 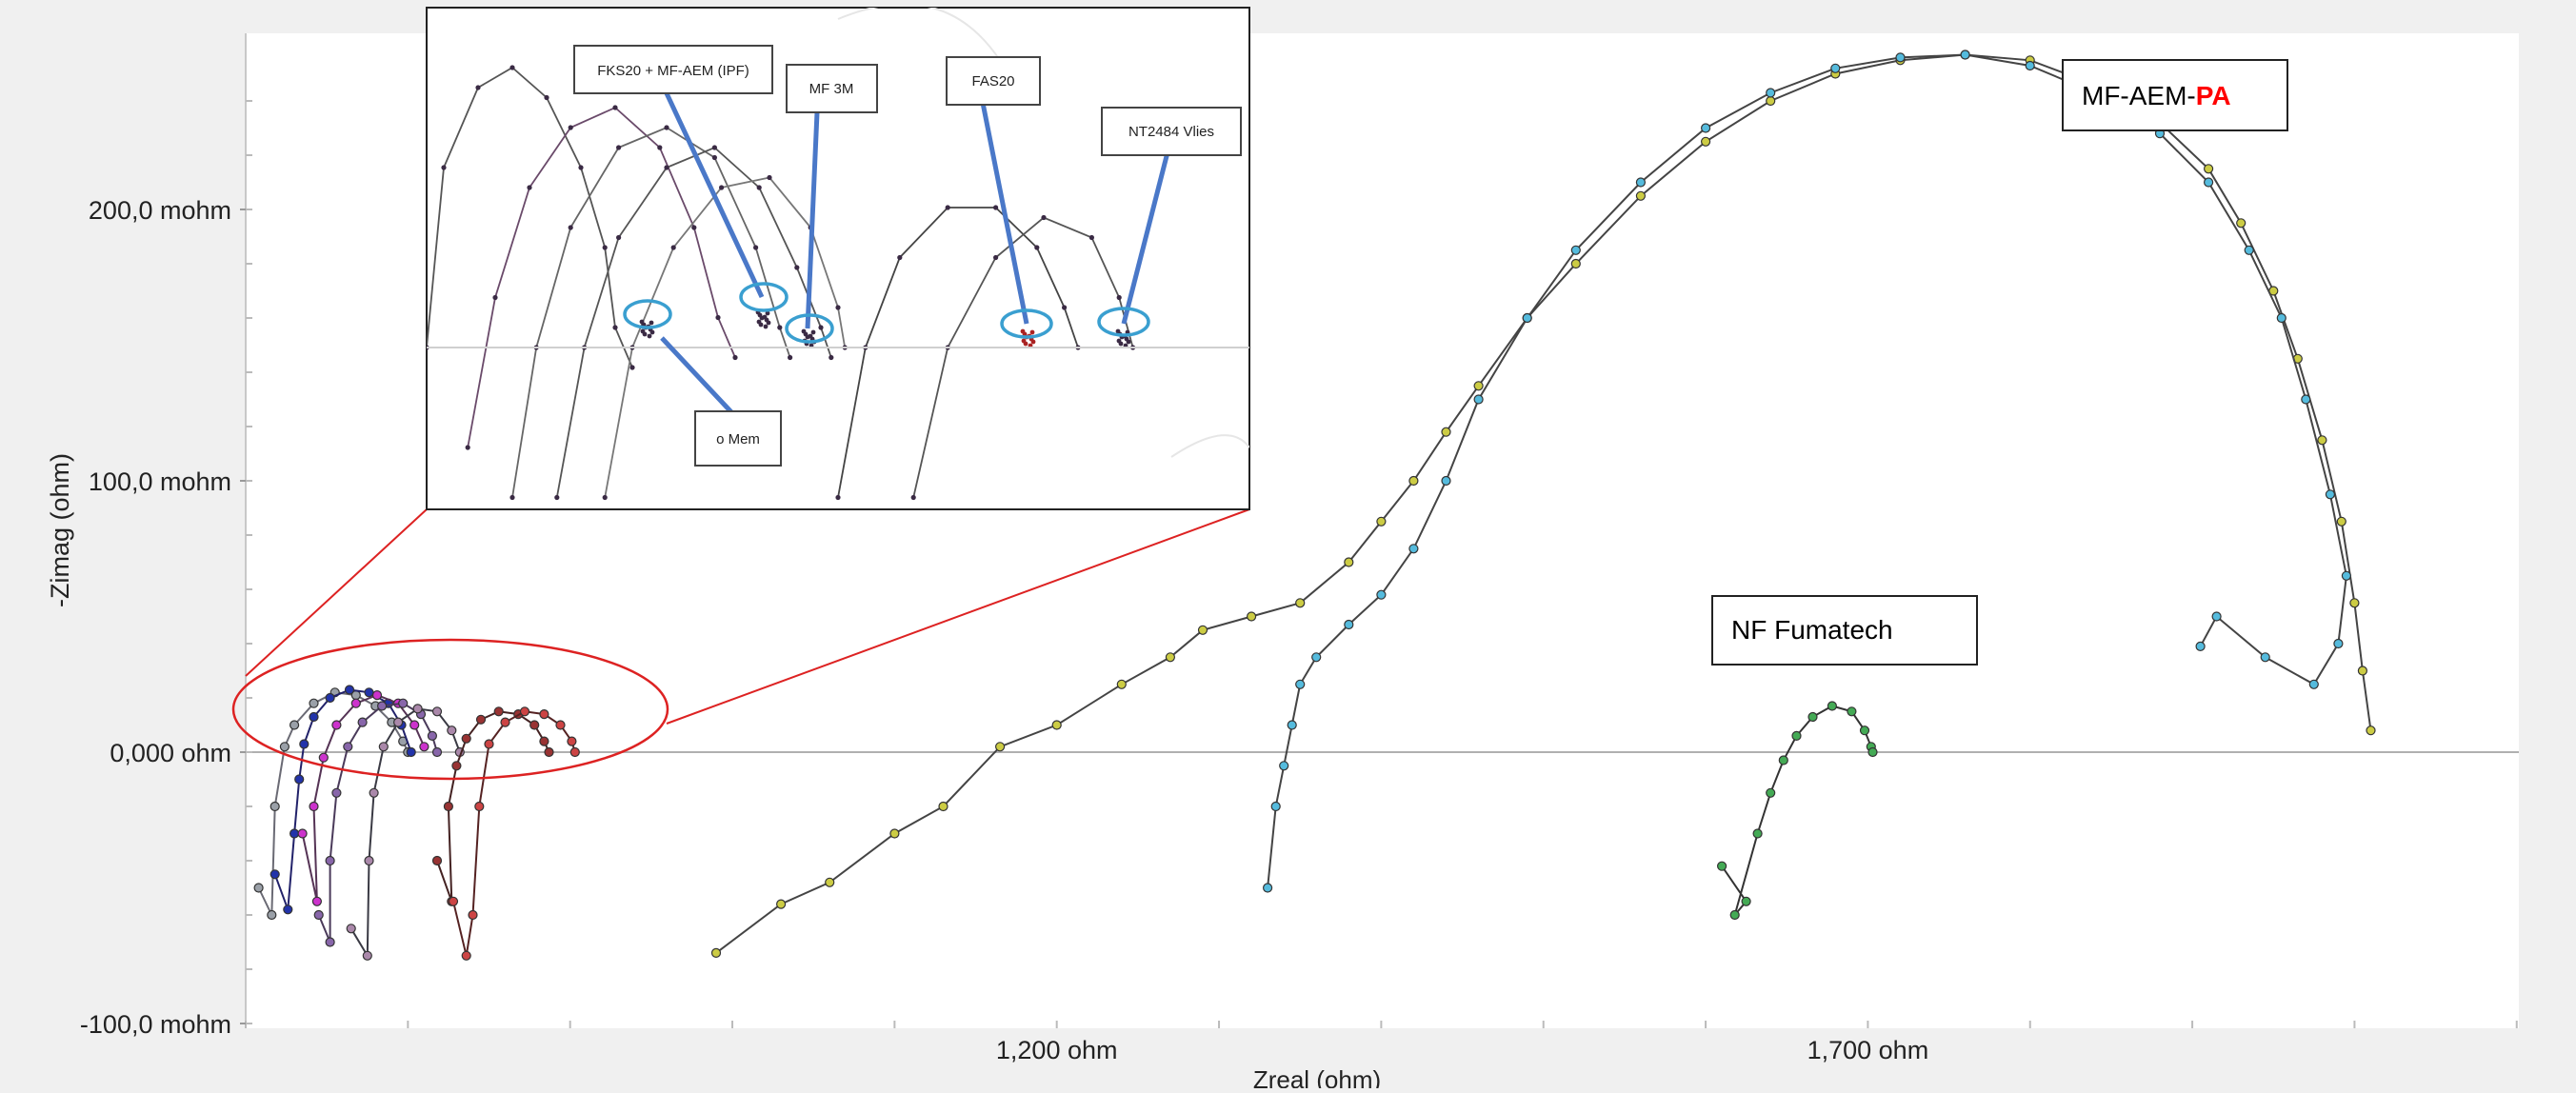 I want to click on svg-text: NF Fumatech, so click(x=1812, y=630).